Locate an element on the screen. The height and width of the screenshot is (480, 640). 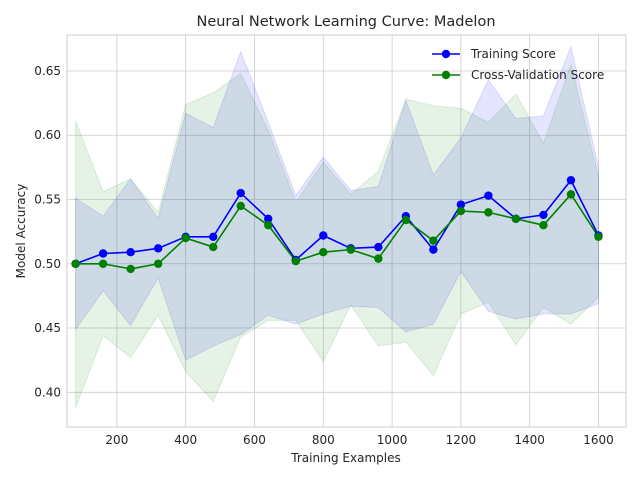
y-tick-label: 0.45 is located at coordinates (47, 328).